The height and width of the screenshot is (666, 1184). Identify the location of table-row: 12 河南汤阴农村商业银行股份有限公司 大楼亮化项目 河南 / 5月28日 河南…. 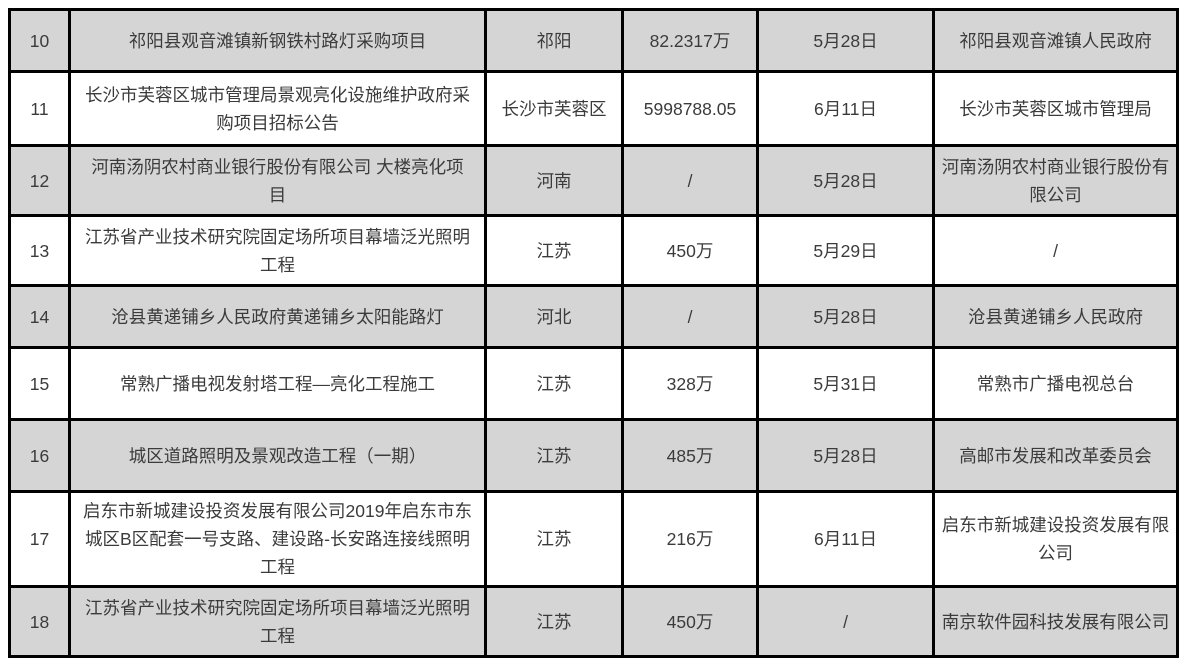
(593, 180).